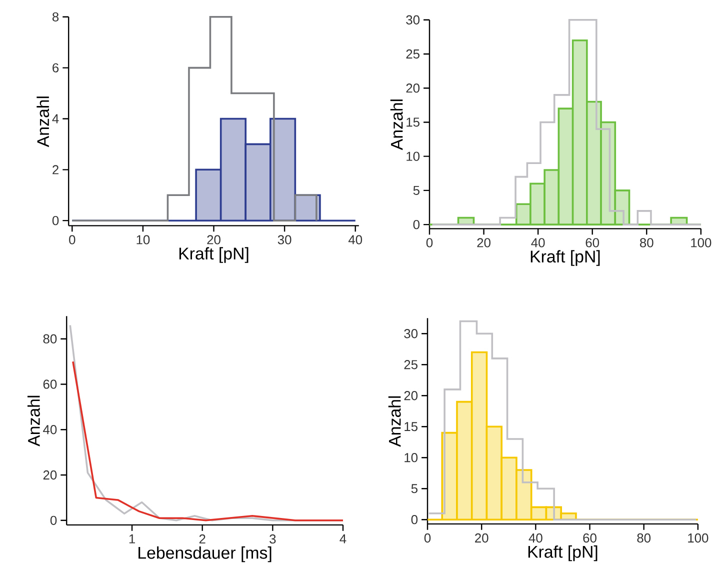  I want to click on line-series, so click(208, 441).